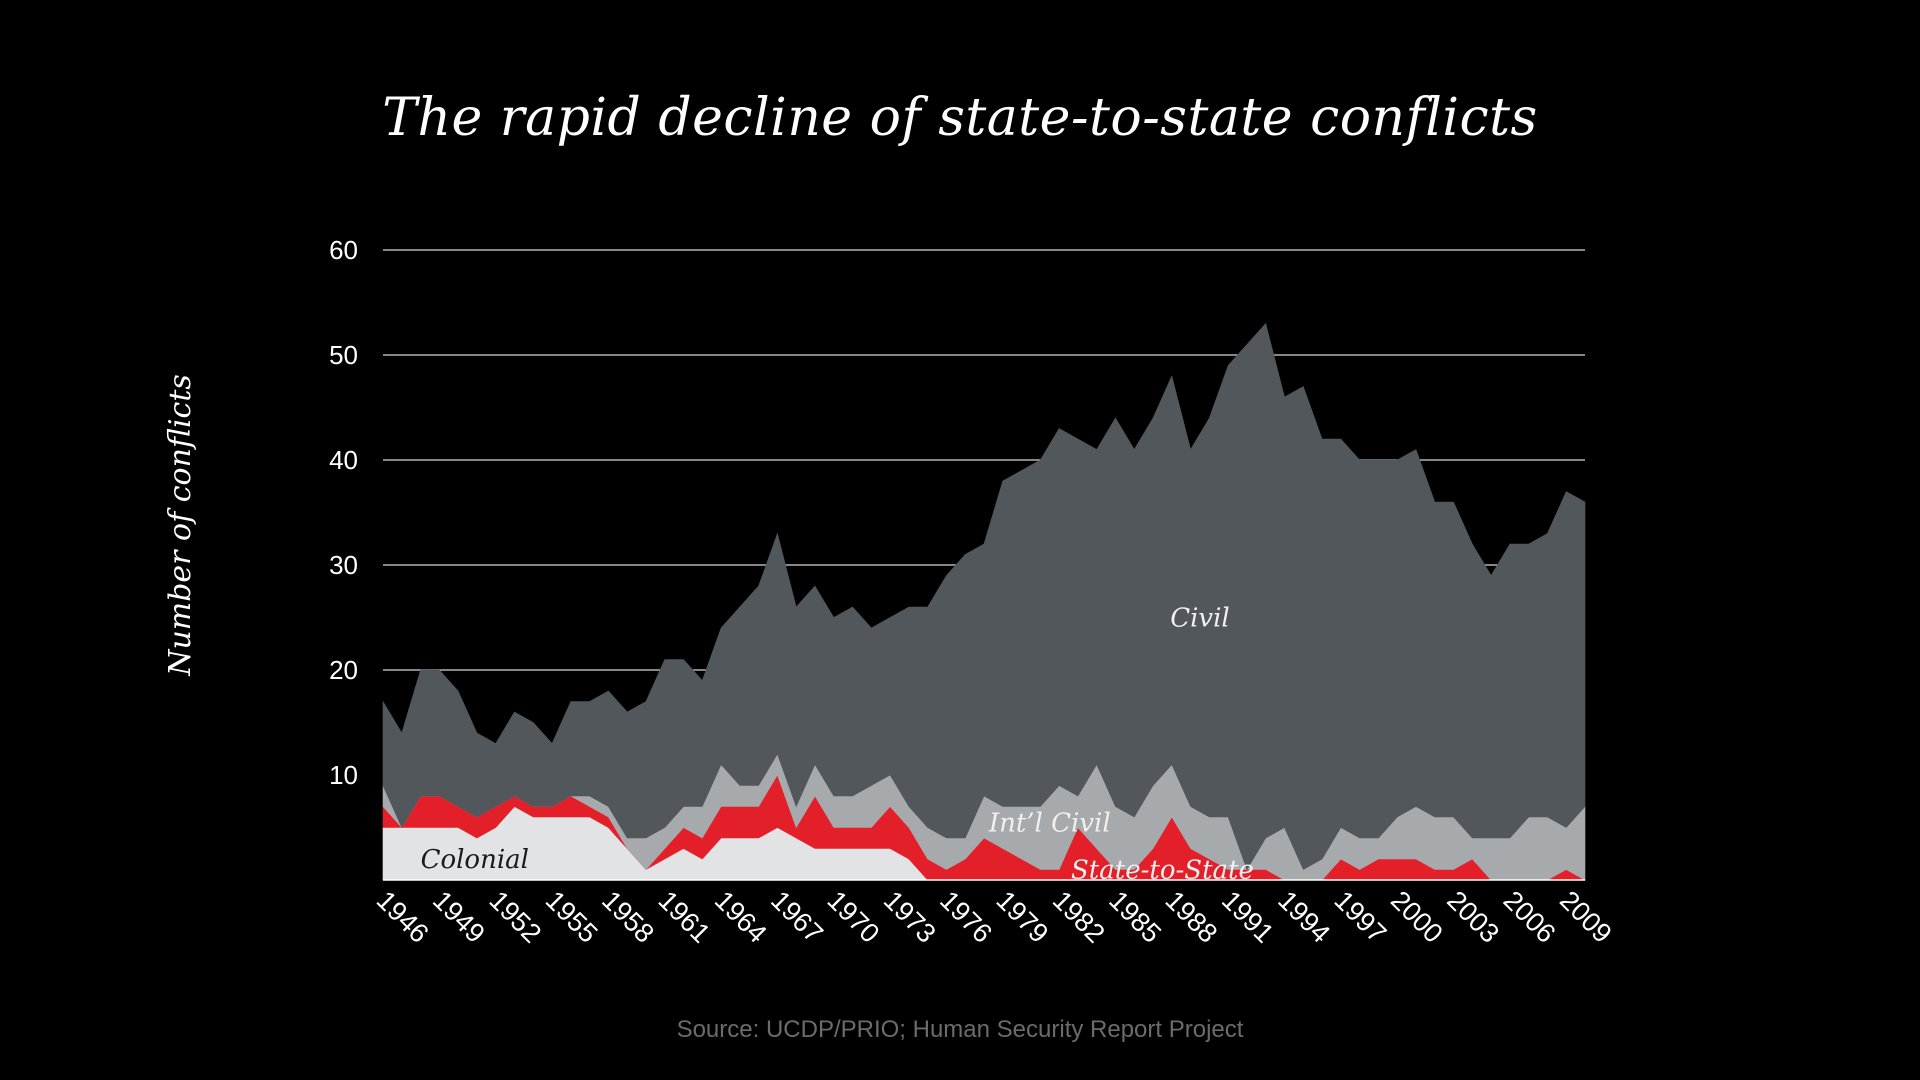 The width and height of the screenshot is (1920, 1080). I want to click on x-tick-label-1958: 1958, so click(628, 917).